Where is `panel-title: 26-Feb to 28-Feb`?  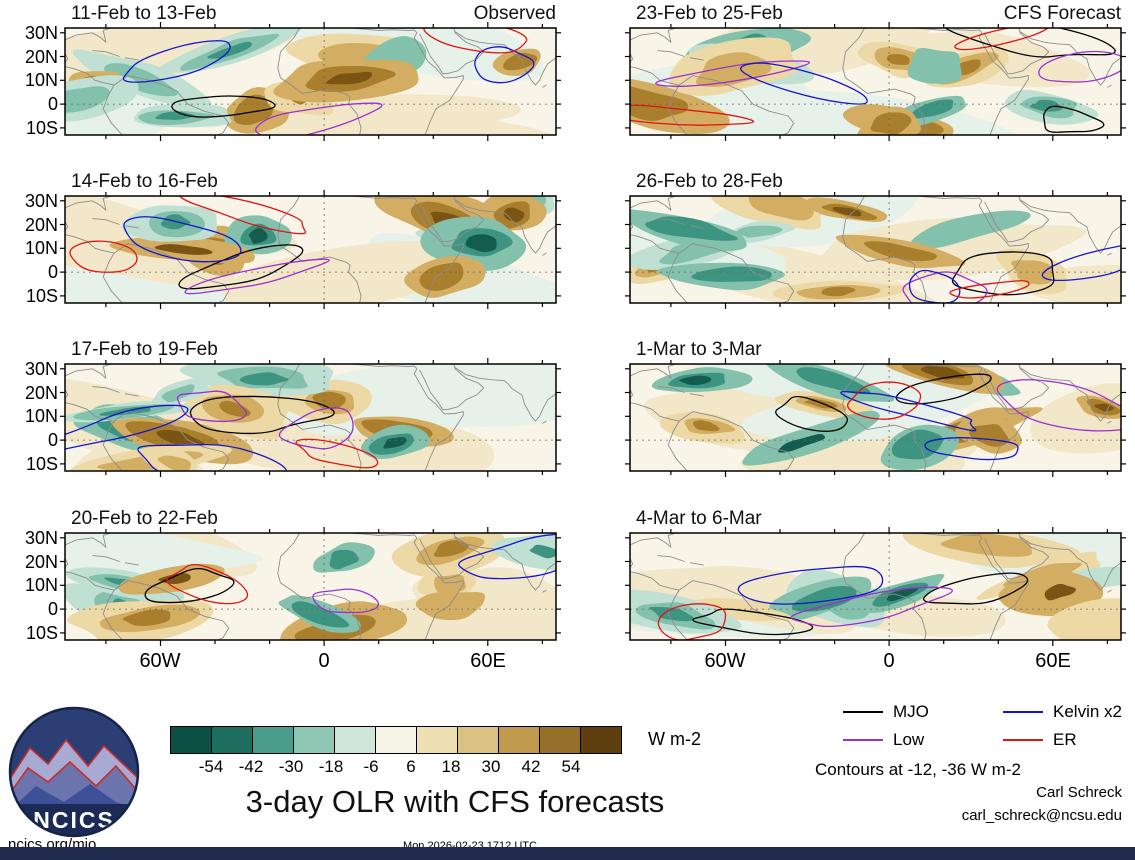
panel-title: 26-Feb to 28-Feb is located at coordinates (709, 181).